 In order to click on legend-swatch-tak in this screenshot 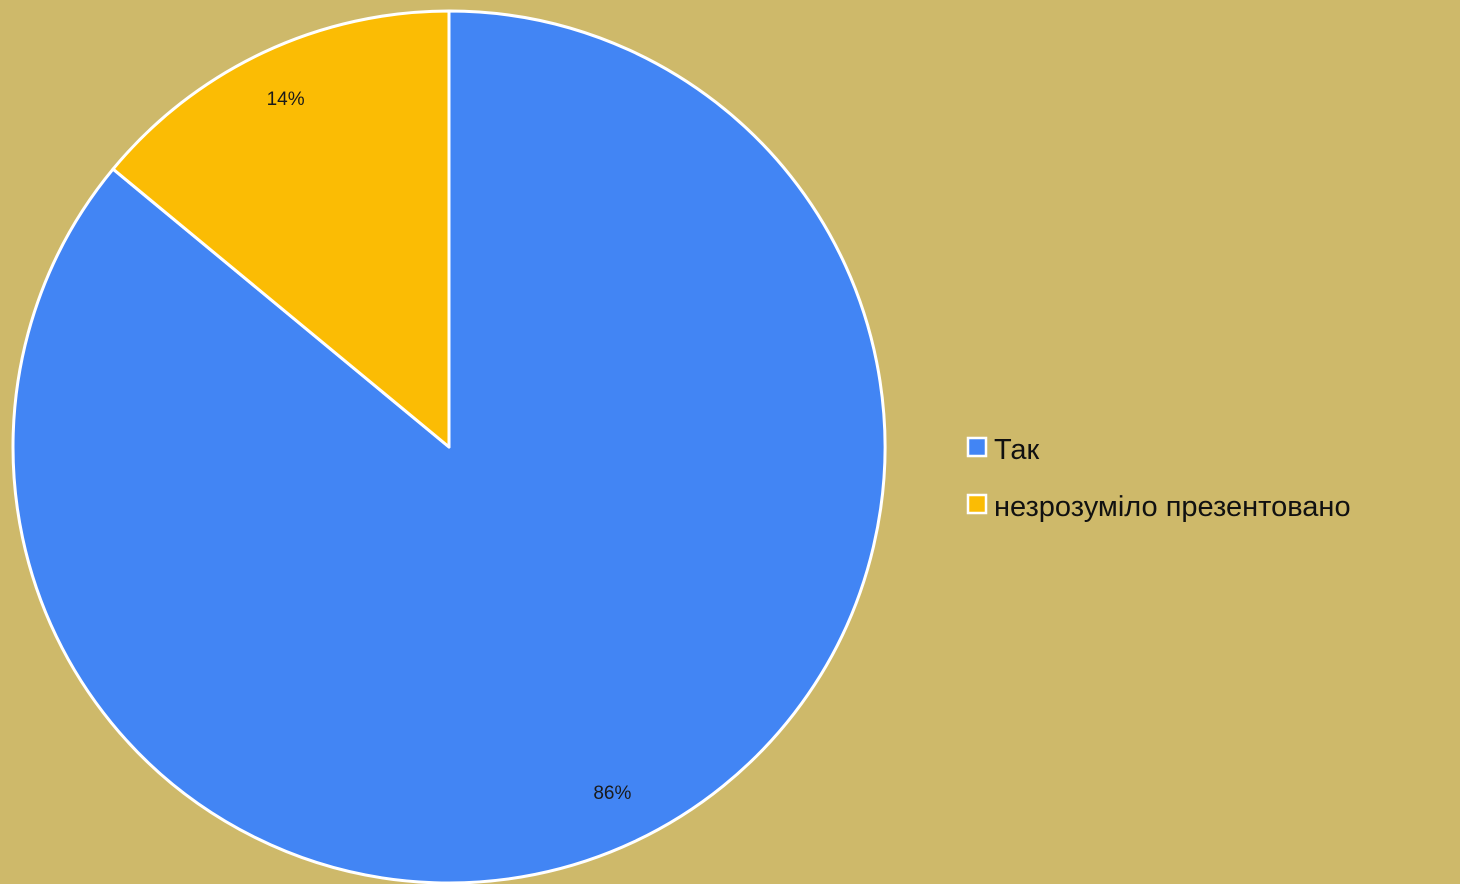, I will do `click(977, 447)`.